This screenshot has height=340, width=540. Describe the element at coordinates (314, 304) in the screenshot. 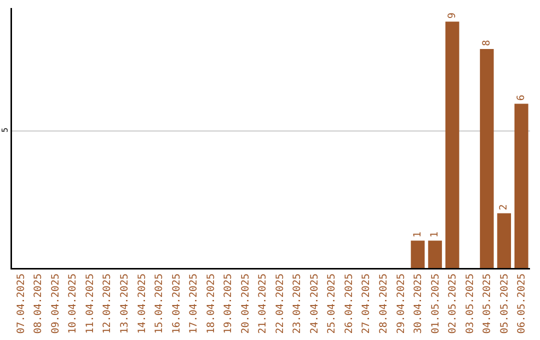

I see `x-tick-label: 24.04.2025` at that location.